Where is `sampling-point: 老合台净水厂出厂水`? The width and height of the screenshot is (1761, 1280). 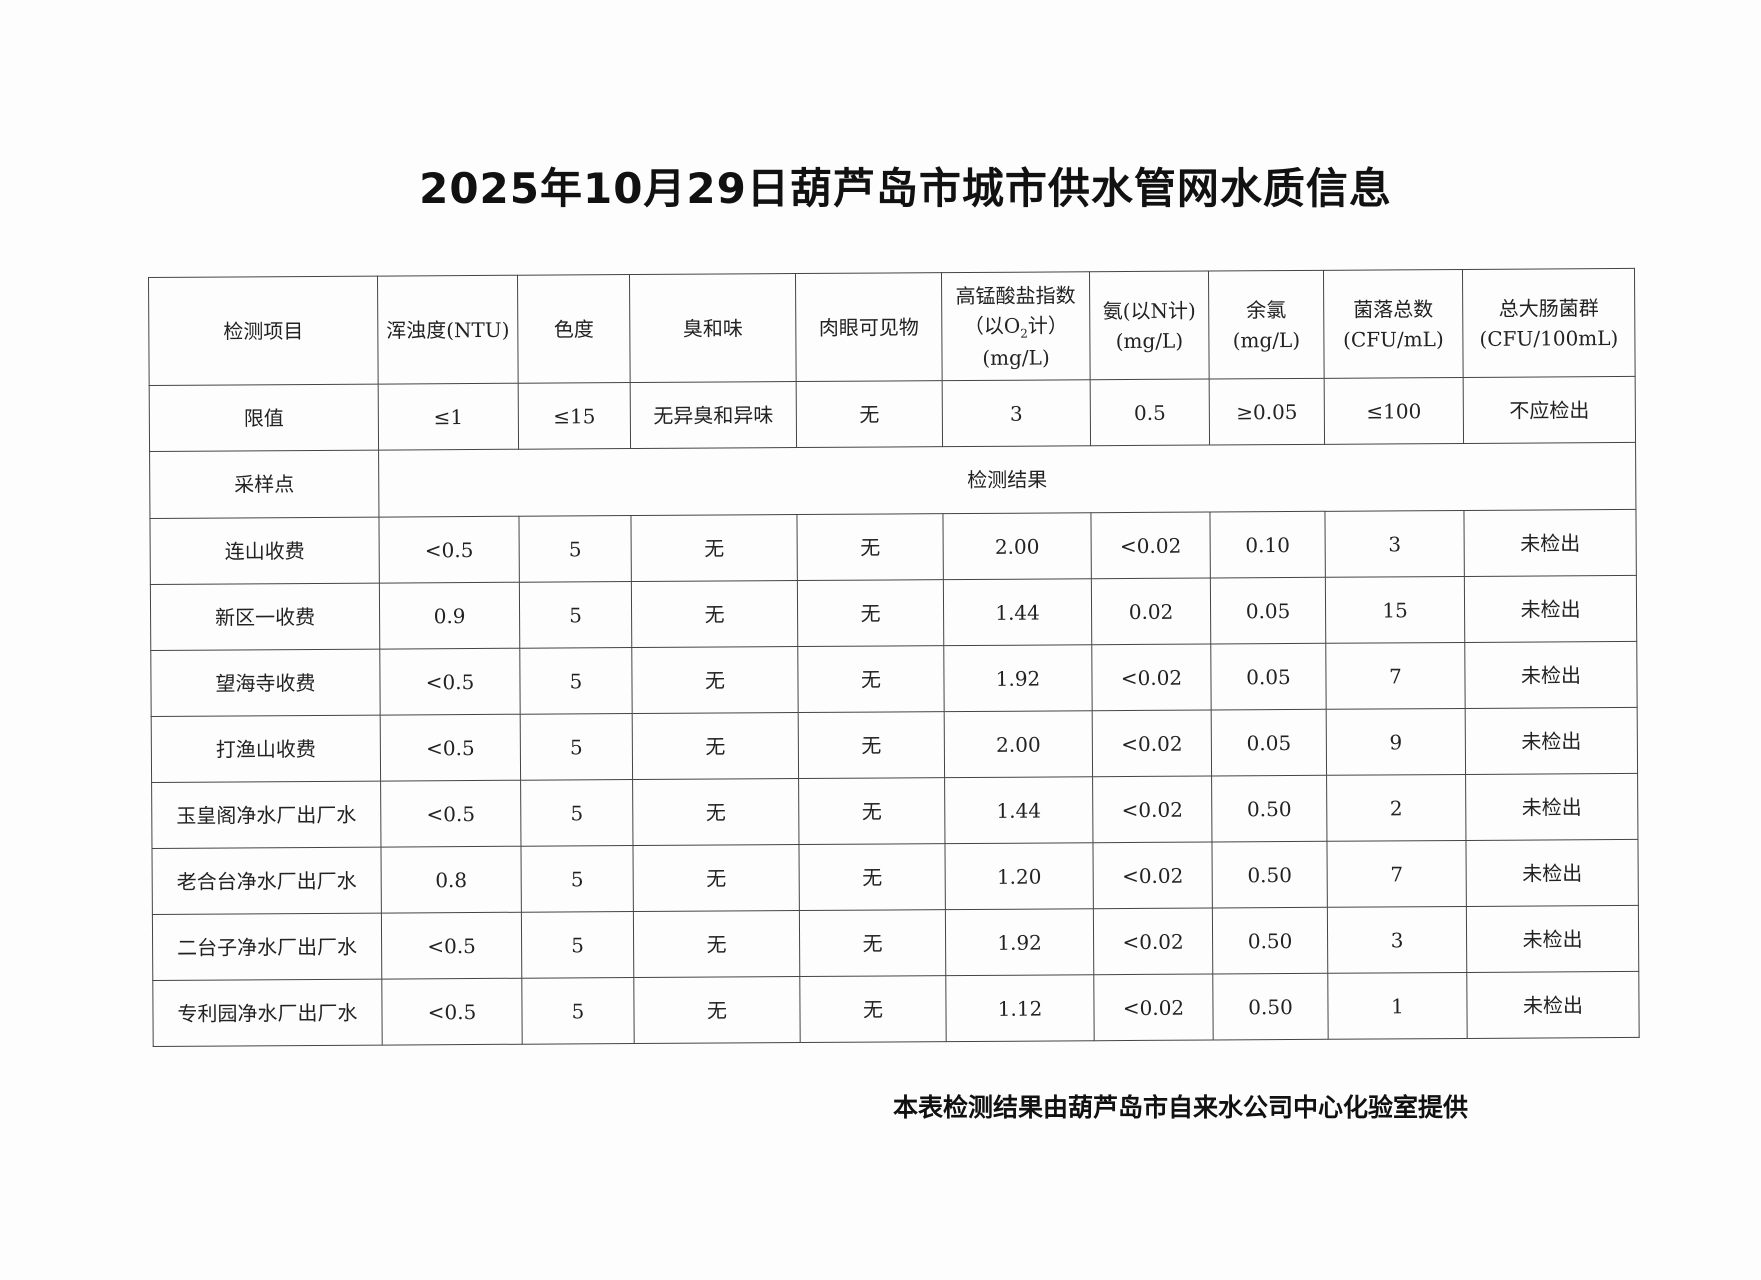 sampling-point: 老合台净水厂出厂水 is located at coordinates (266, 881).